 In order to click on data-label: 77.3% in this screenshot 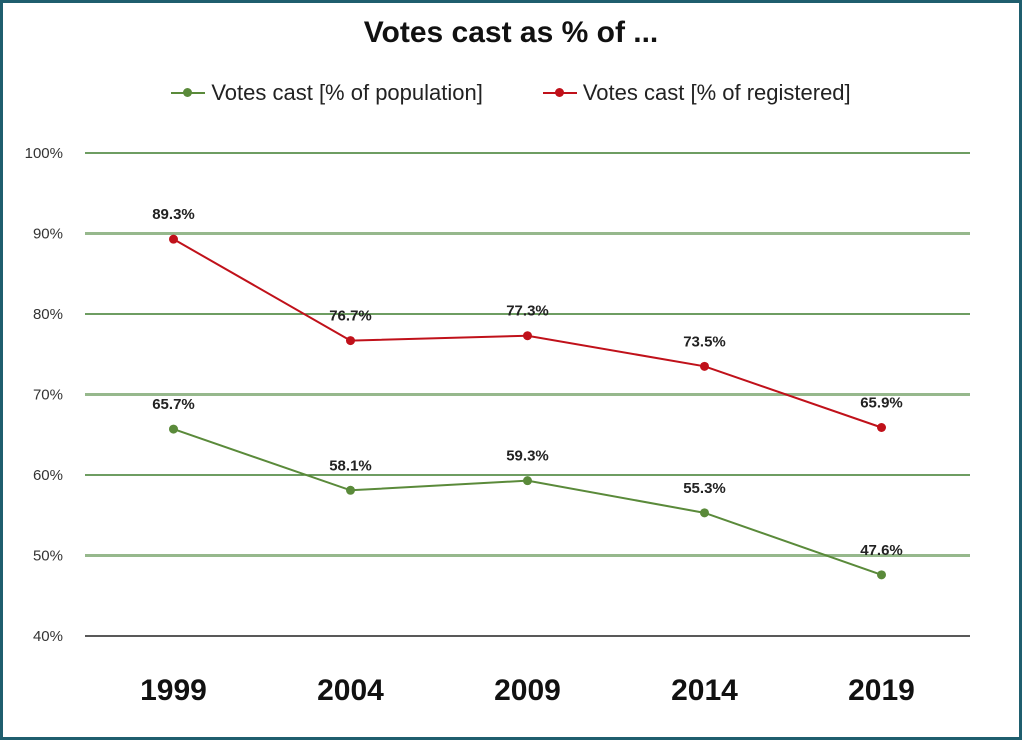, I will do `click(527, 311)`.